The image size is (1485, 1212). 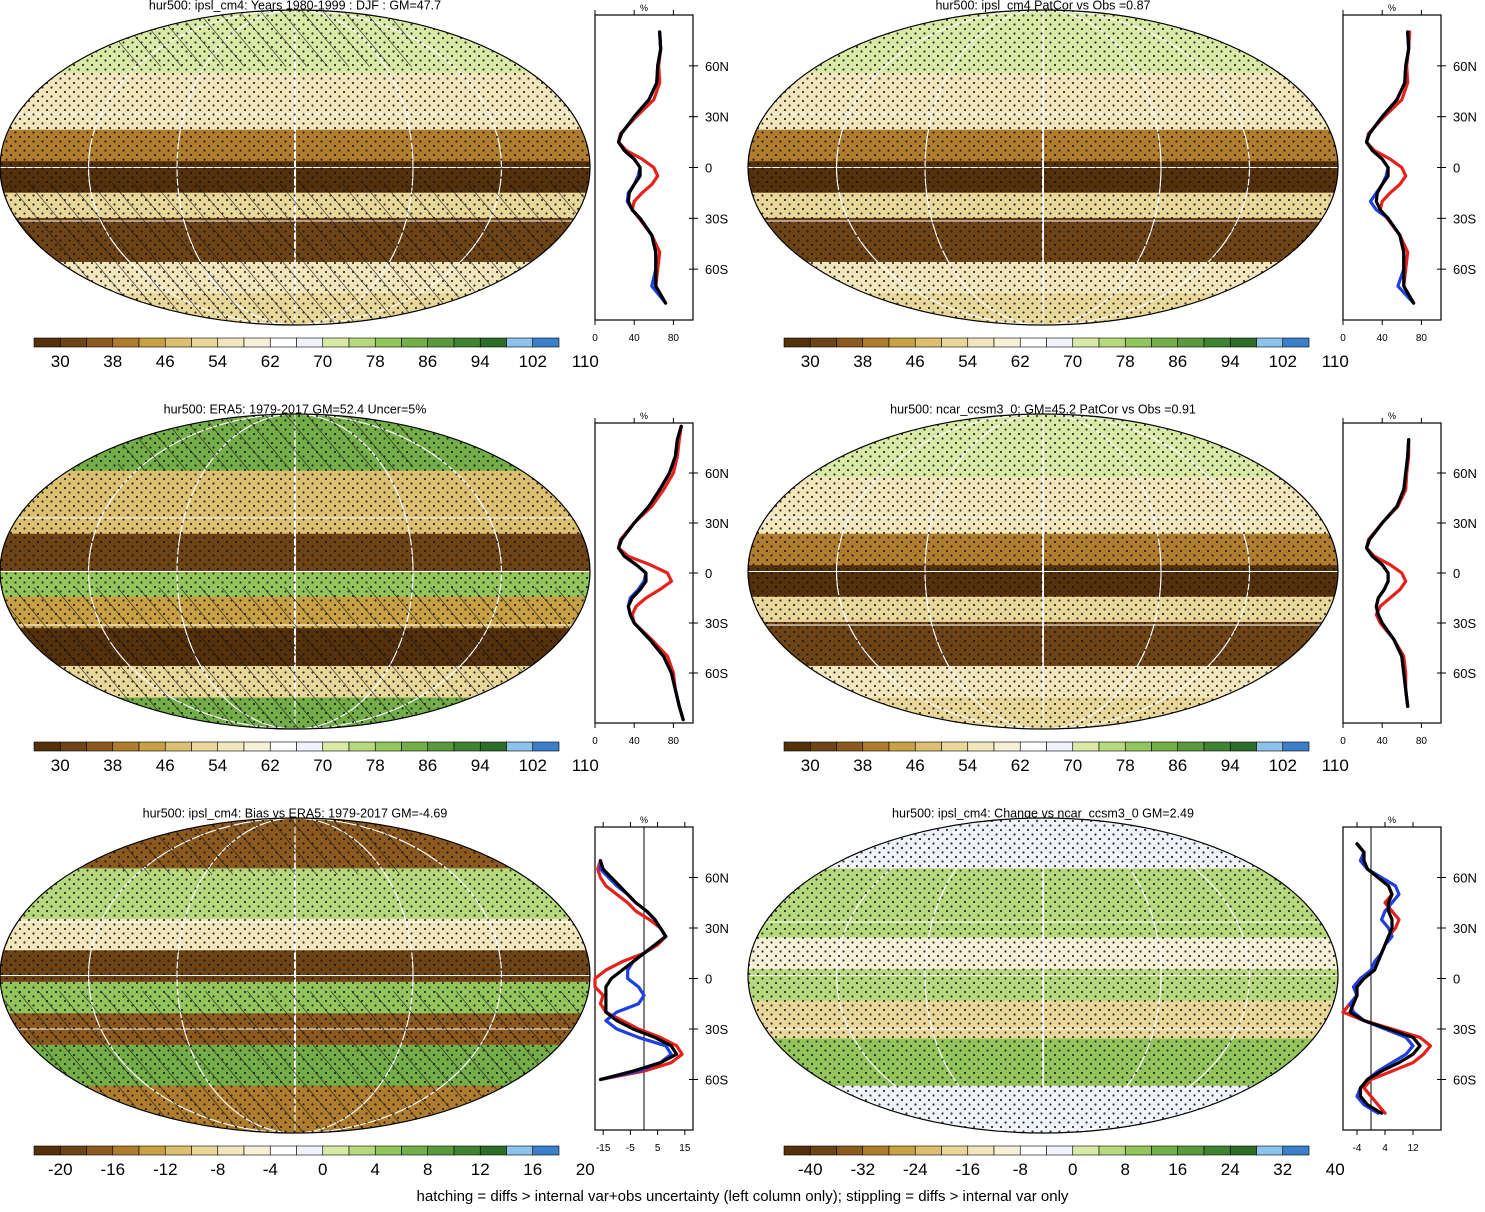 I want to click on map-field, so click(x=295, y=167).